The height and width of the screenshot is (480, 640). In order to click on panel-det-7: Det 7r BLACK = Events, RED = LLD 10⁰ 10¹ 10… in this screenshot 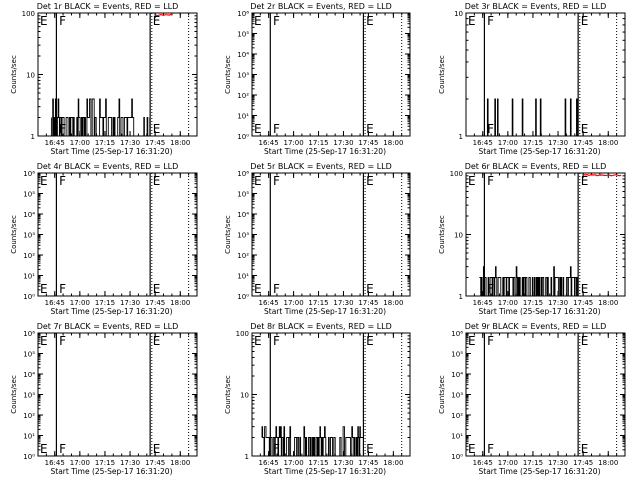, I will do `click(104, 399)`.